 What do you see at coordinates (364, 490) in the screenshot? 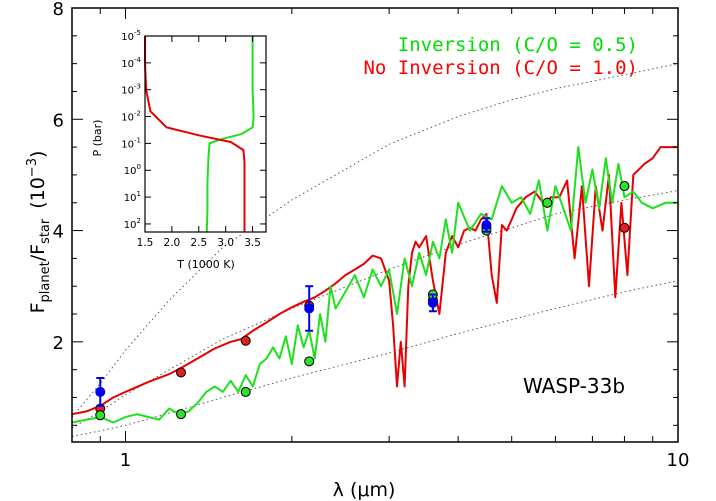
I see `x-axis-label: λ (μm)` at bounding box center [364, 490].